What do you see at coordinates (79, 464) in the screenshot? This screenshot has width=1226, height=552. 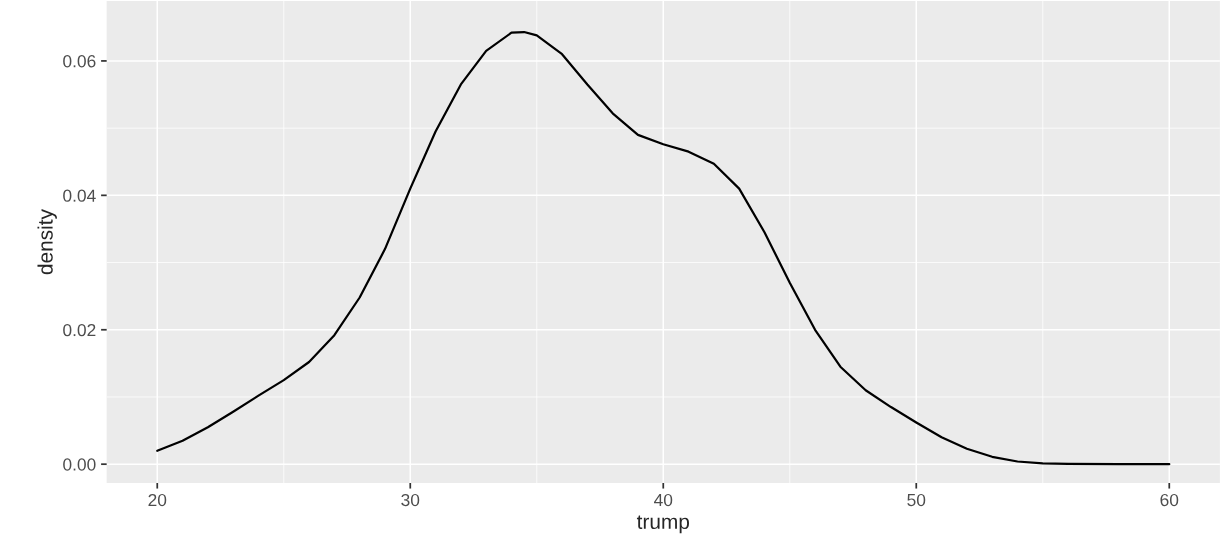 I see `y-tick-label: 0.00` at bounding box center [79, 464].